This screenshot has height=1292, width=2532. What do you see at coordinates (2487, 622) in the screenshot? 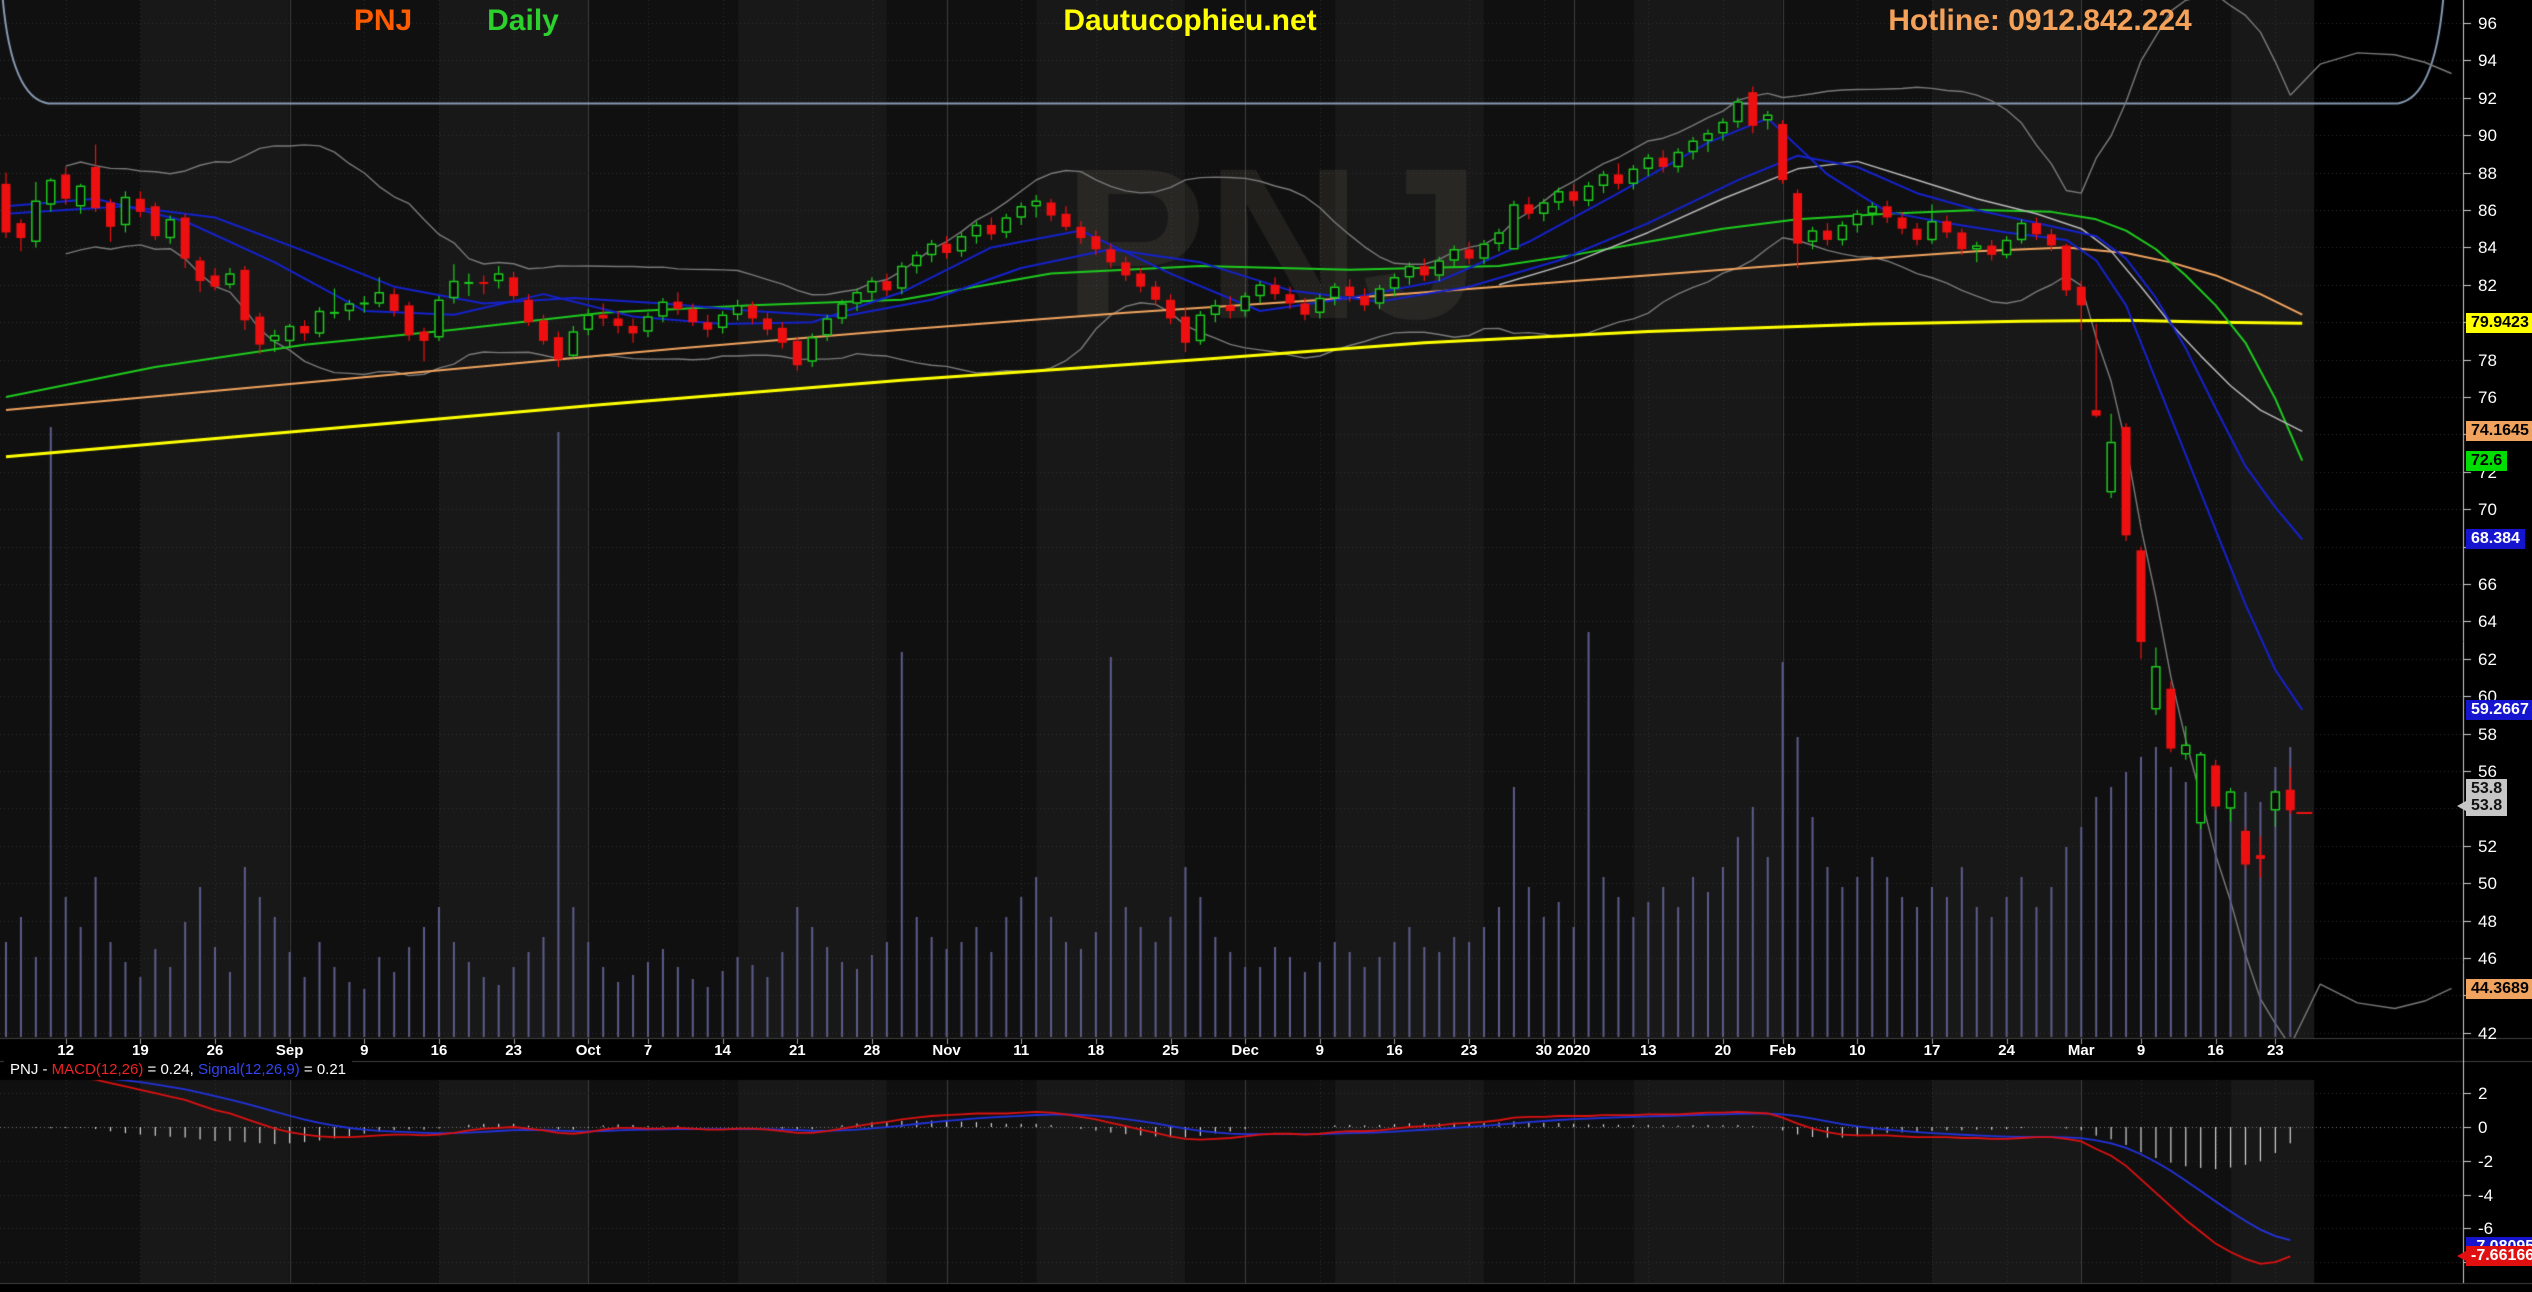
I see `price-tick-label: 64` at bounding box center [2487, 622].